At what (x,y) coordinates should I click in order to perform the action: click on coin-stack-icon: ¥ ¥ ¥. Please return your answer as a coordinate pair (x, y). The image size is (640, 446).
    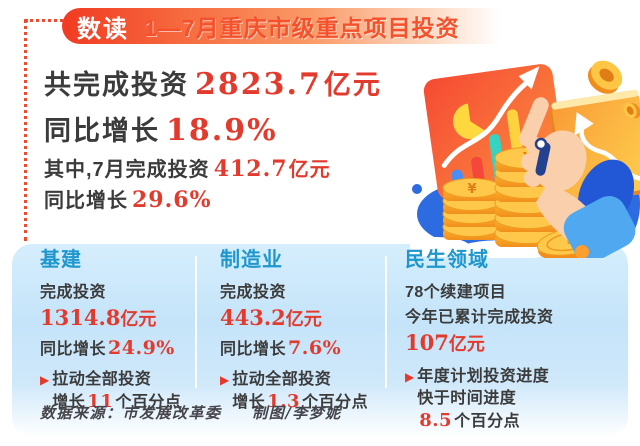
    Looking at the image, I should click on (525, 202).